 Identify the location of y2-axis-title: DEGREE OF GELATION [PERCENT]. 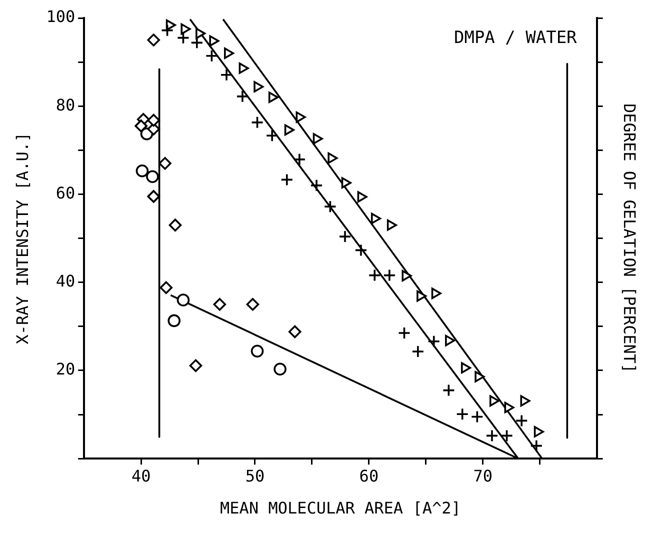
(630, 238).